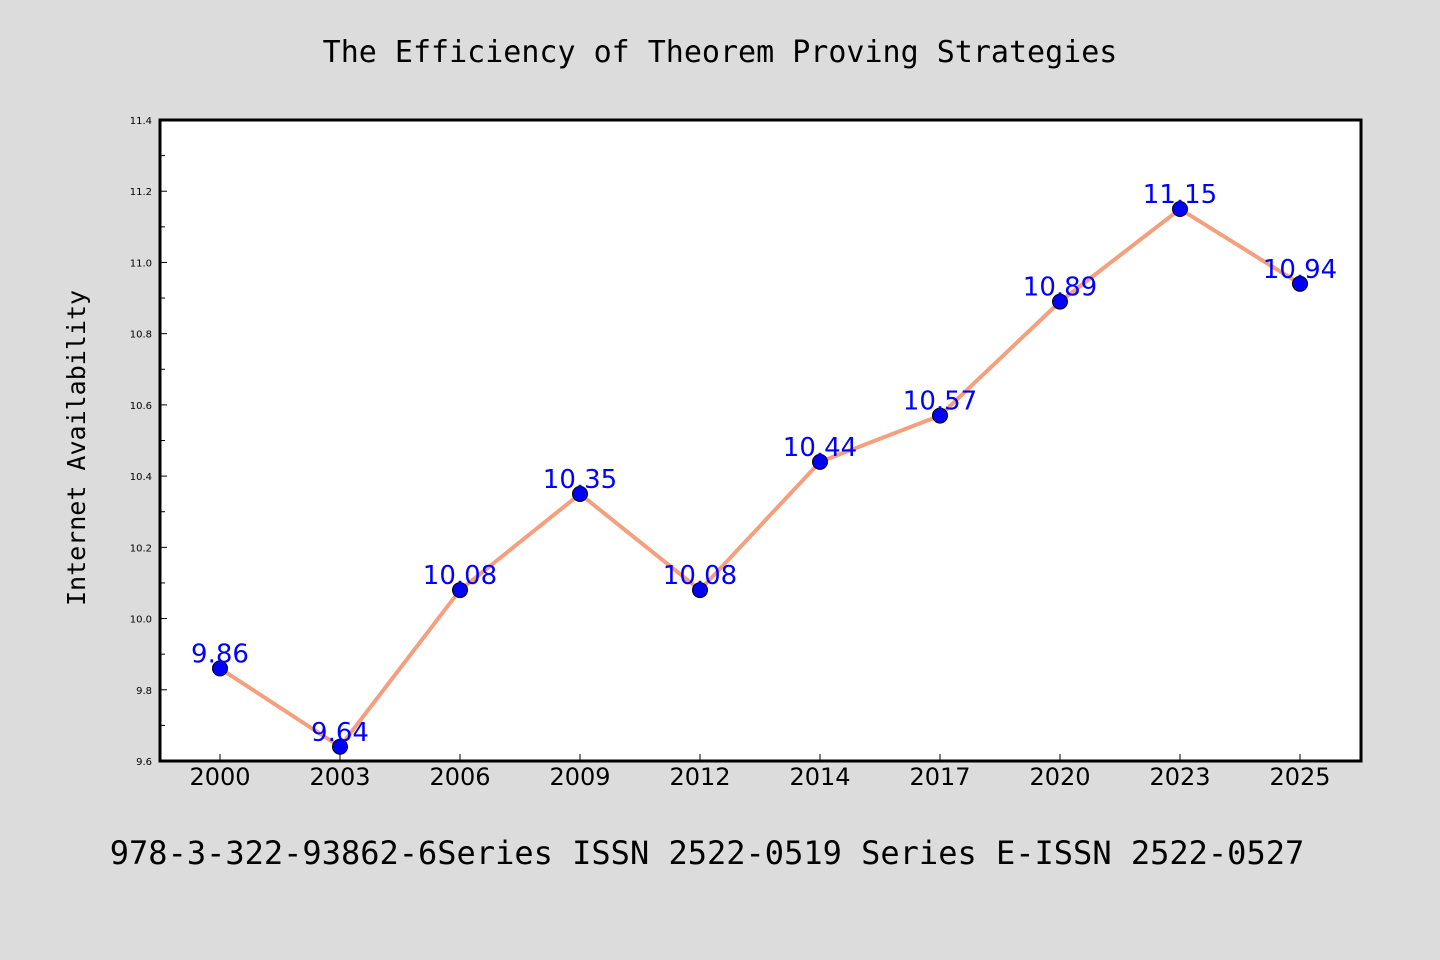  Describe the element at coordinates (141, 192) in the screenshot. I see `y-tick-label: 11.2` at that location.